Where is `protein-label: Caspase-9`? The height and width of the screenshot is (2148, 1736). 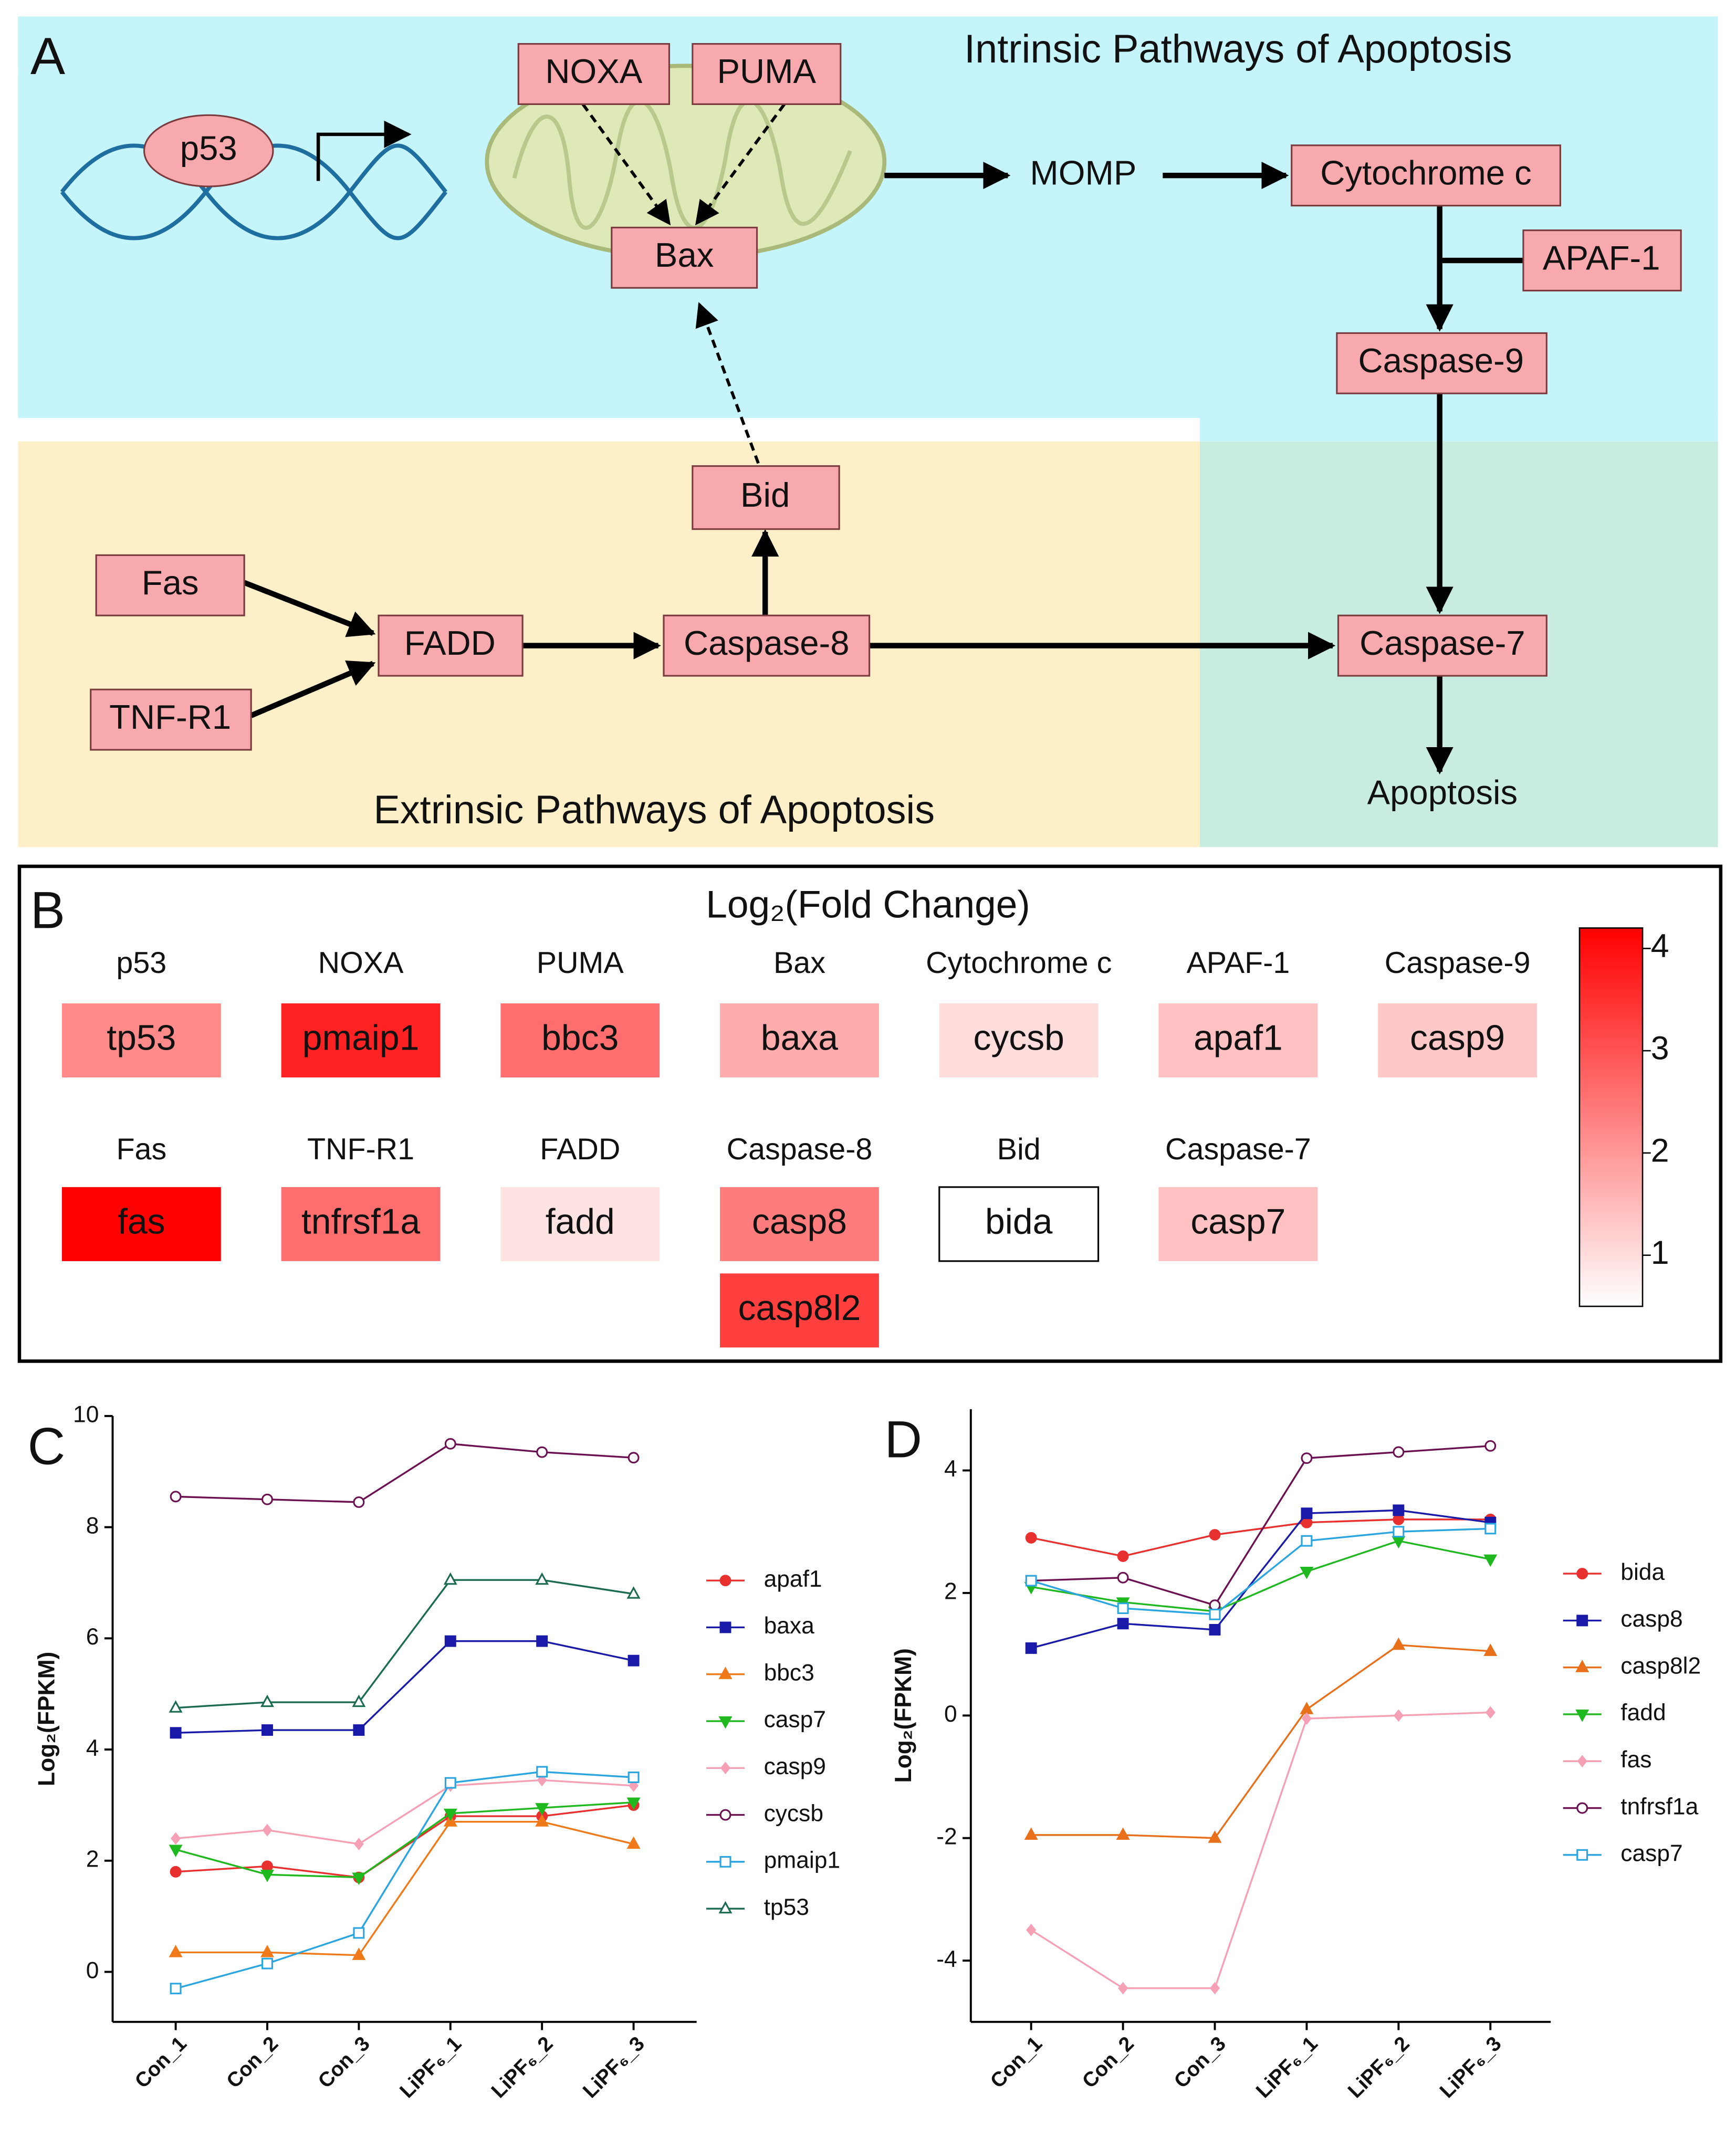 protein-label: Caspase-9 is located at coordinates (1458, 963).